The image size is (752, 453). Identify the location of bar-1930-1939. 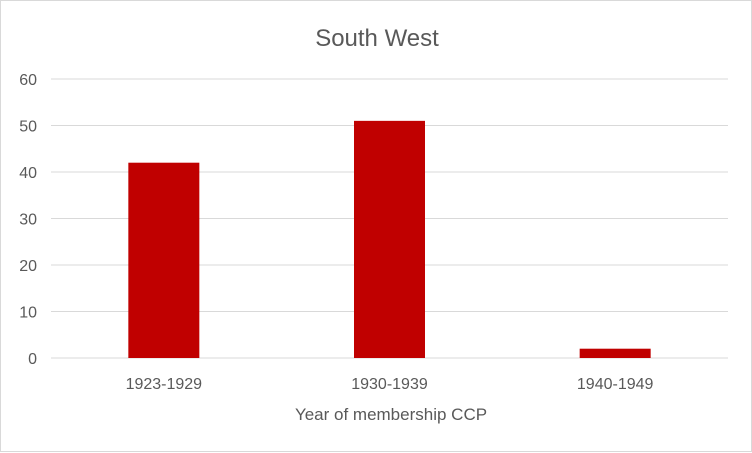
(389, 239).